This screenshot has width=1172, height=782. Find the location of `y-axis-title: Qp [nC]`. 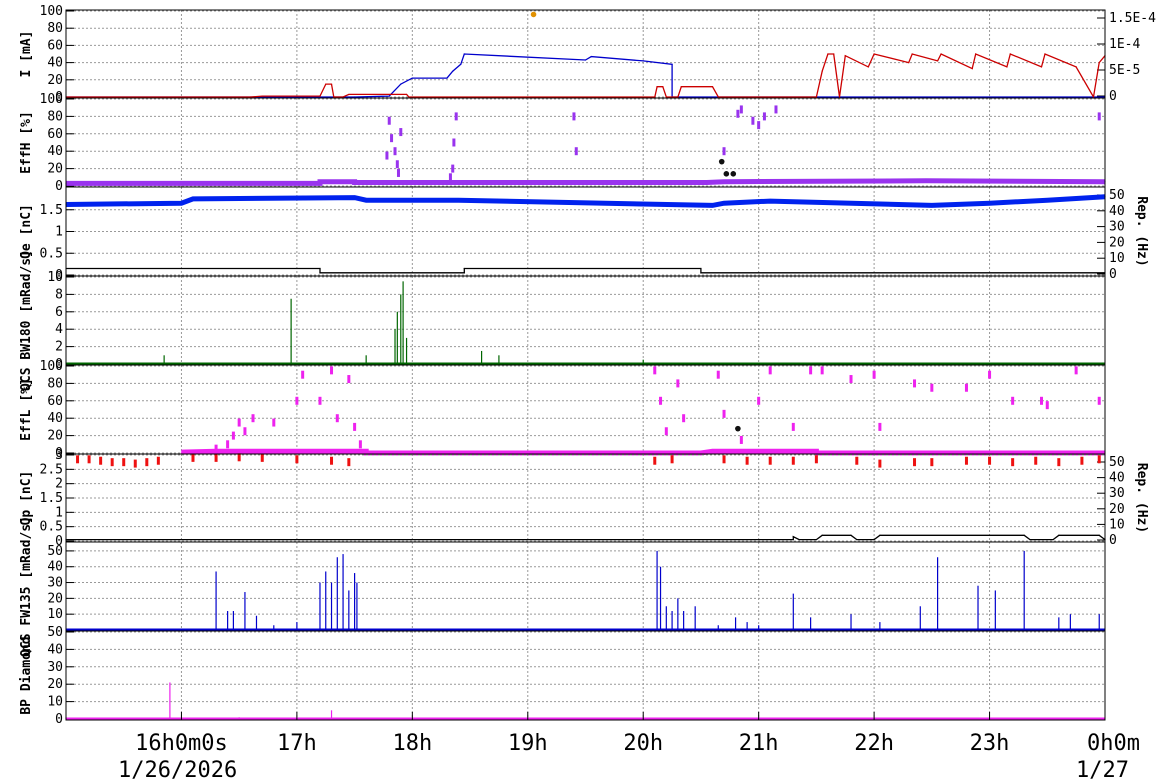

y-axis-title: Qp [nC] is located at coordinates (26, 498).